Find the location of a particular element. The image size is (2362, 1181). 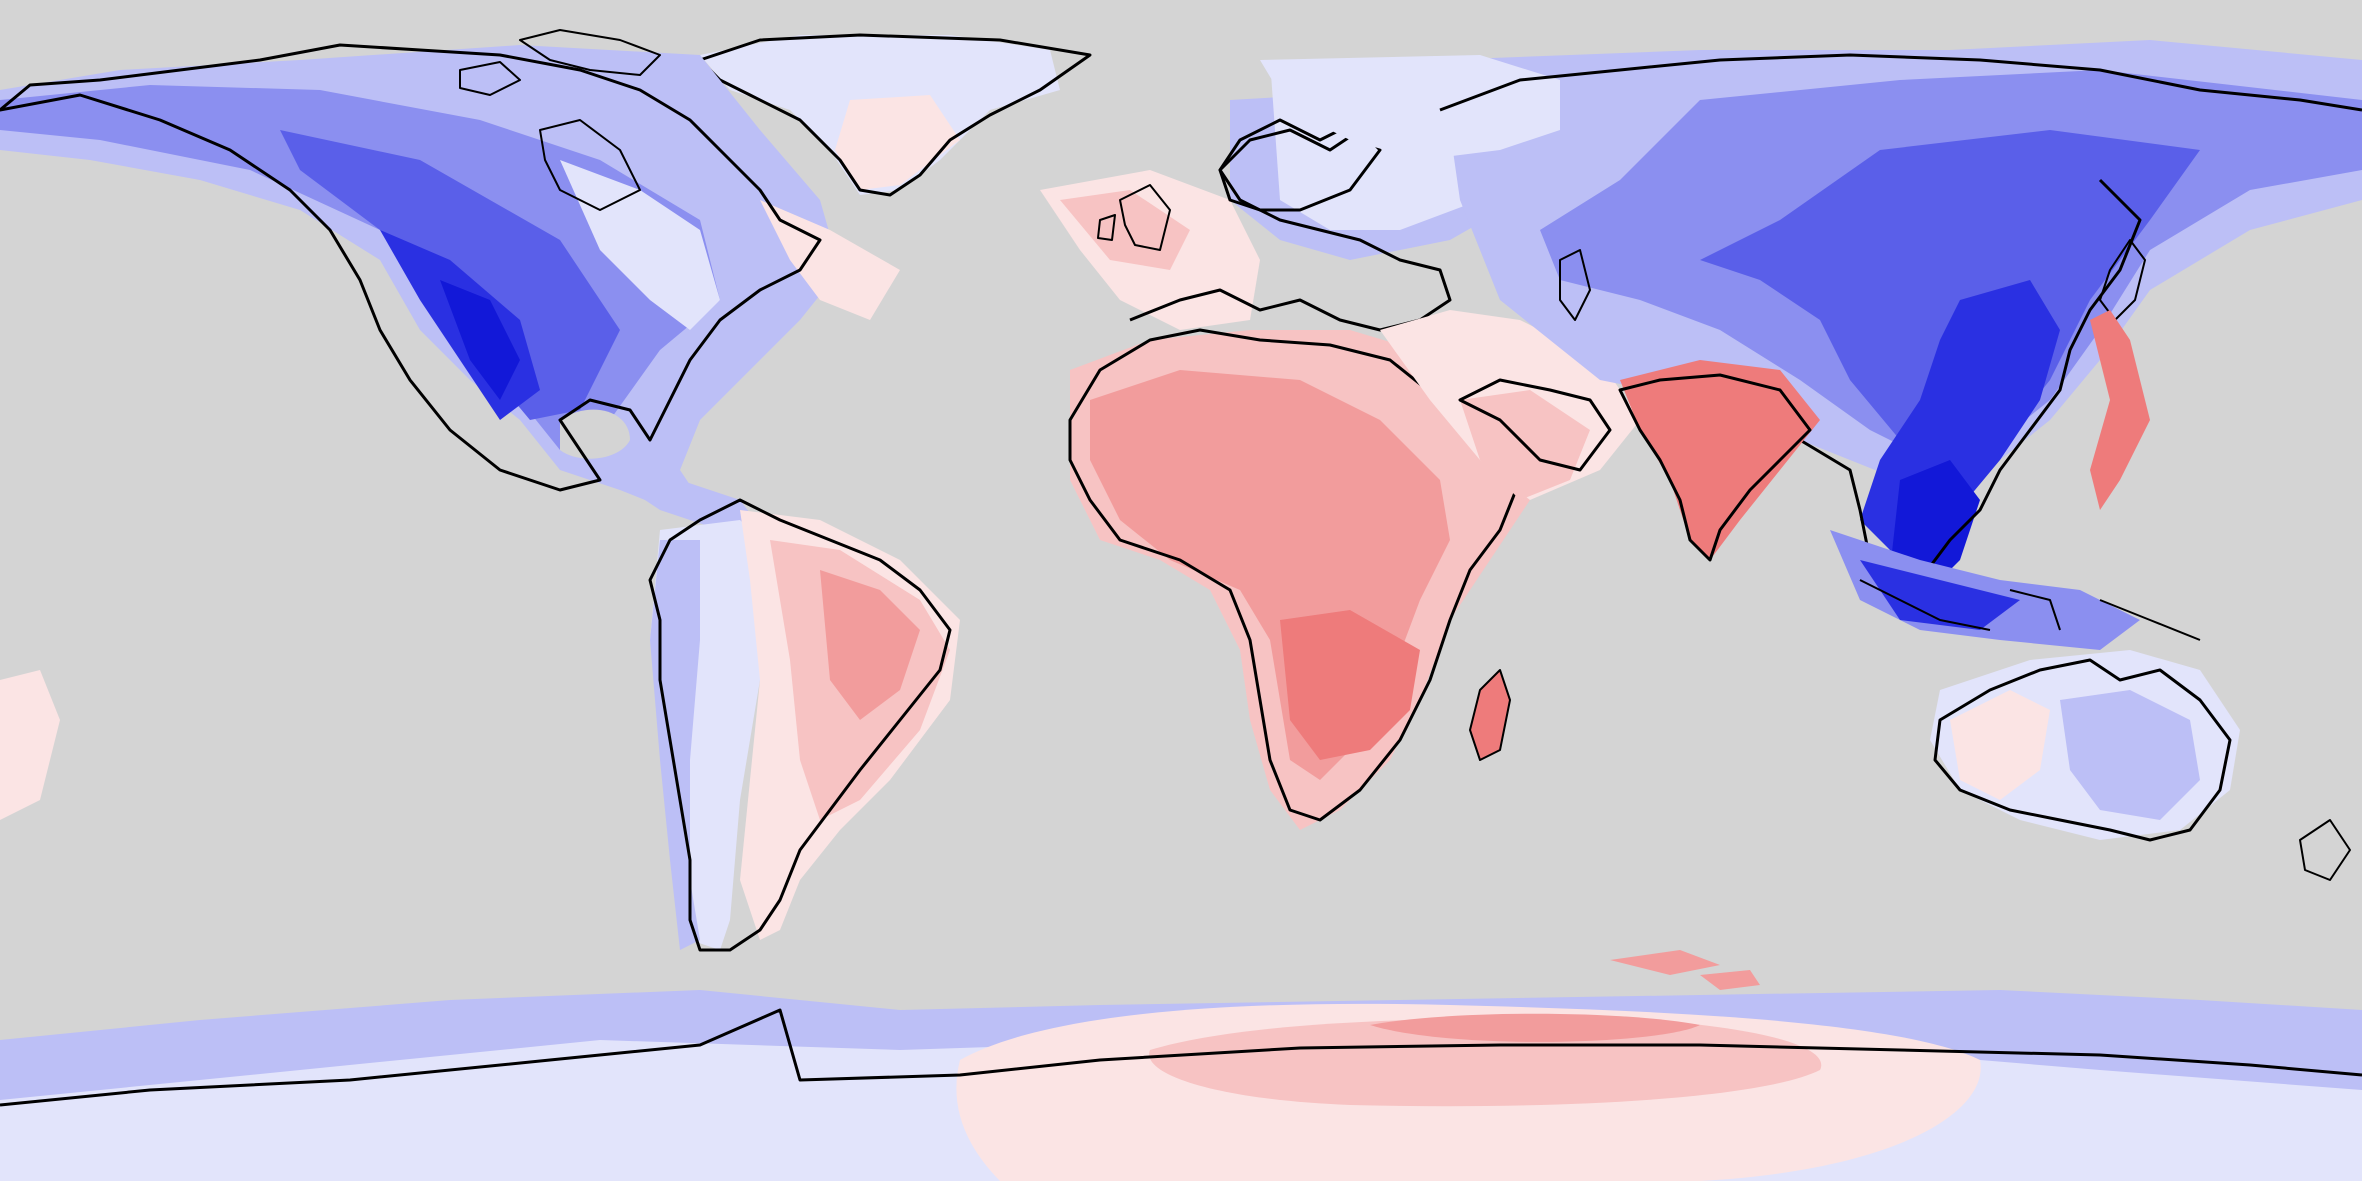

europe-coastline is located at coordinates (1290, 215).